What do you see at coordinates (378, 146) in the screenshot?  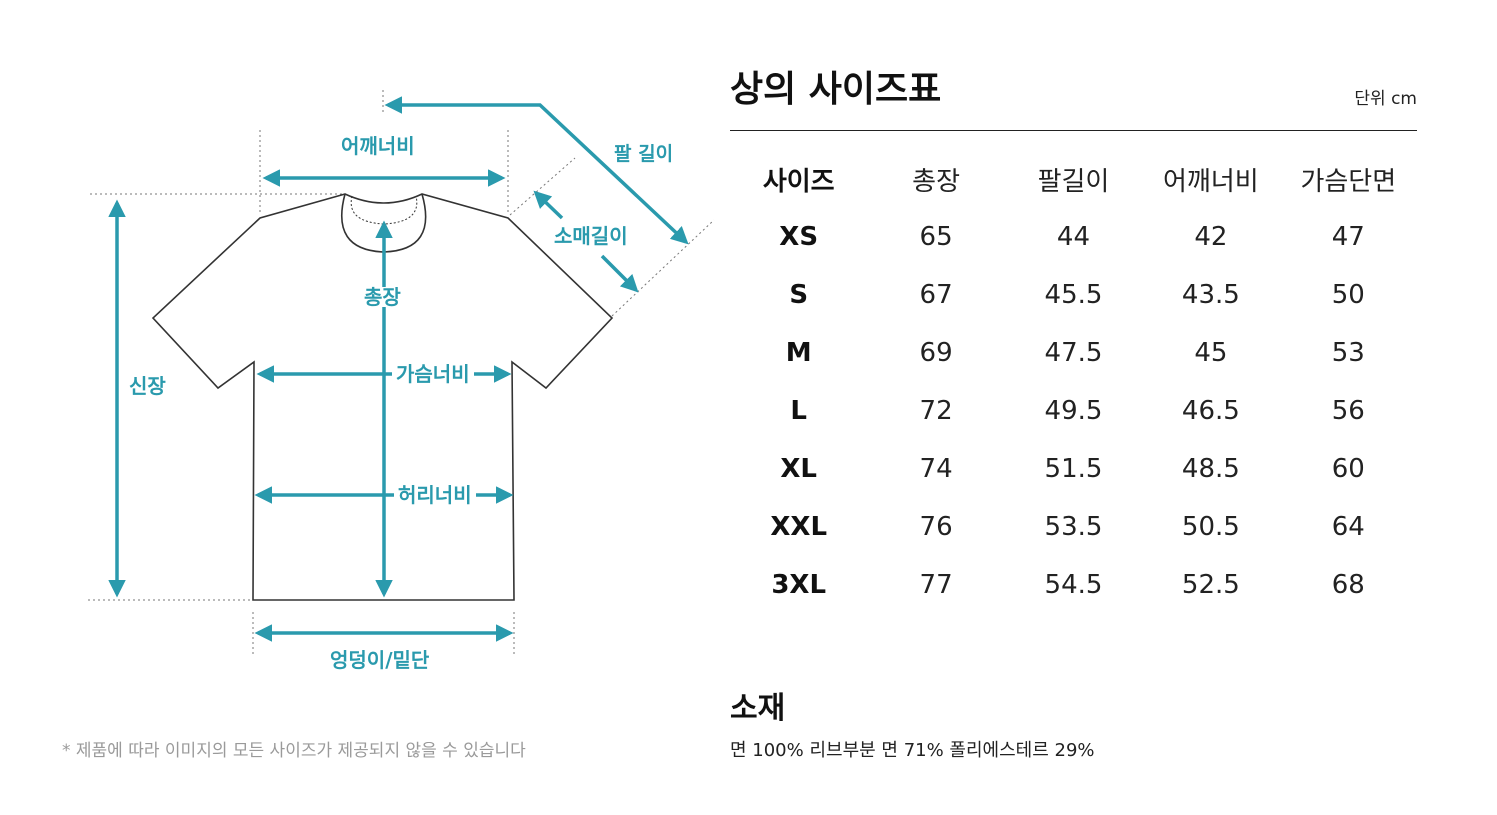 I see `shoulder-label: 어깨너비` at bounding box center [378, 146].